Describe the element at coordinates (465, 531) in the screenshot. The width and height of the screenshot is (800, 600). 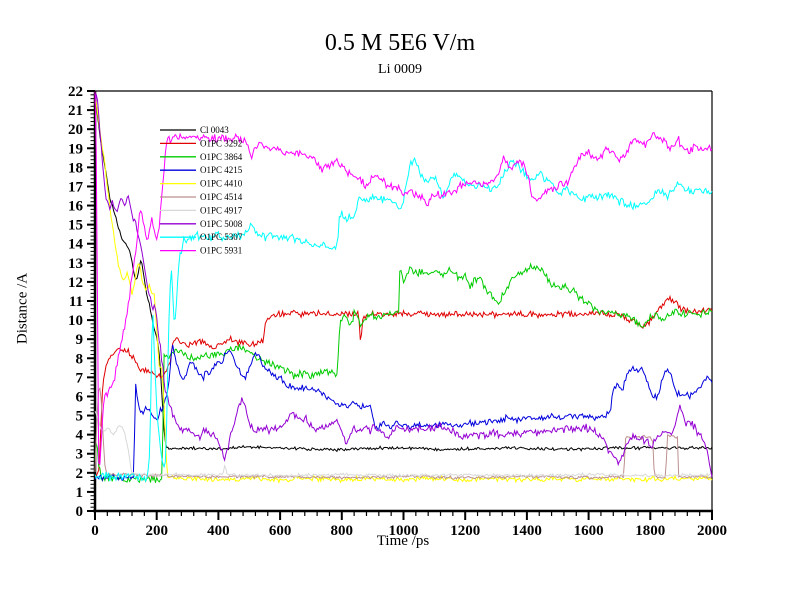
I see `x-tick-label: 1200` at that location.